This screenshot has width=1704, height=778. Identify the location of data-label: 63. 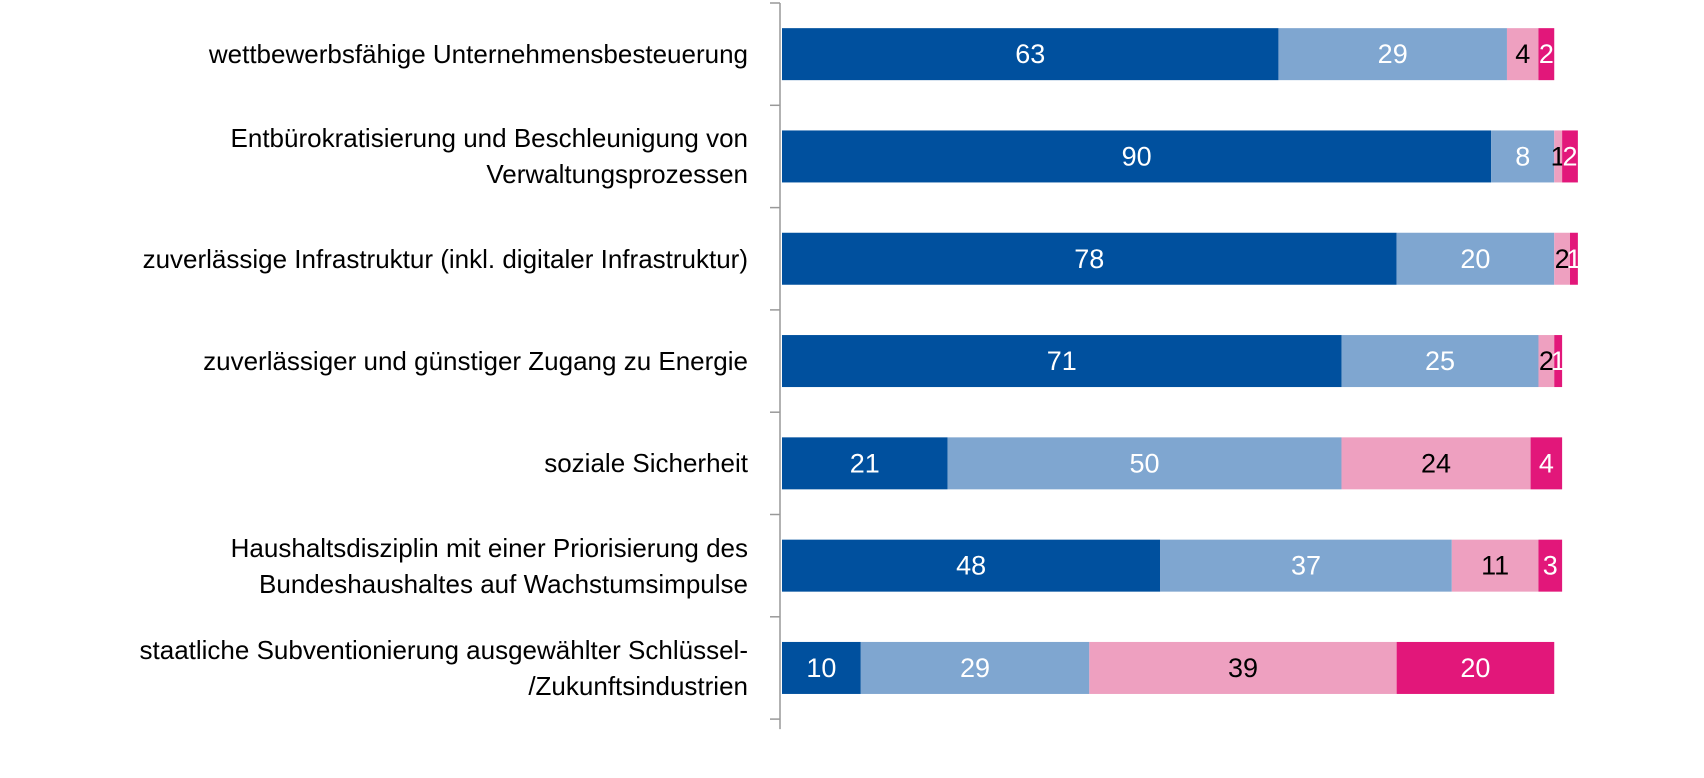
(1030, 54).